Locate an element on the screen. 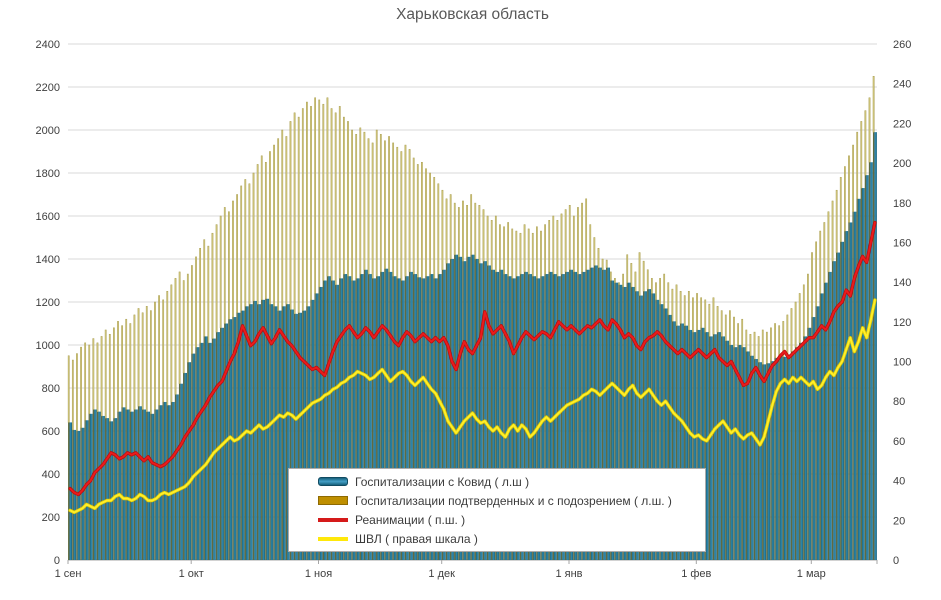  y-right-tick-label: 200 is located at coordinates (902, 164).